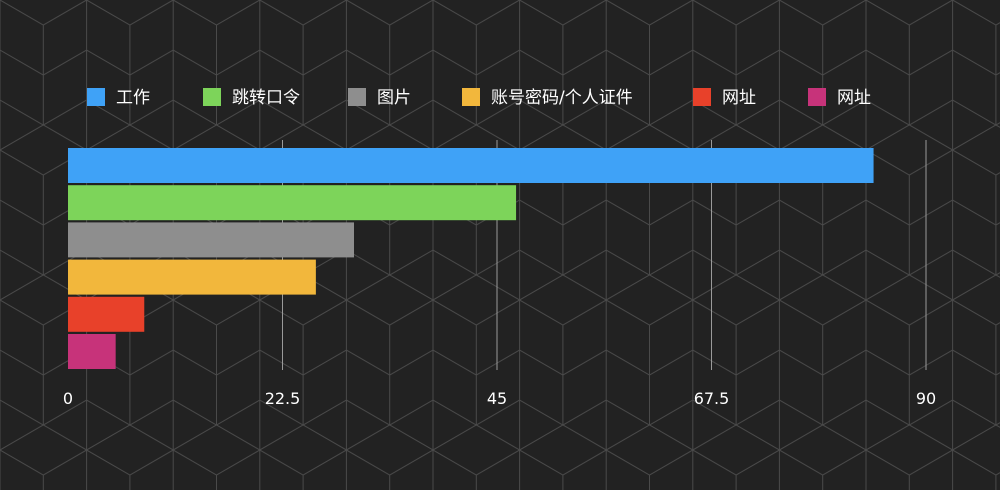 Image resolution: width=1000 pixels, height=490 pixels. I want to click on legend-item: 工作, so click(118, 98).